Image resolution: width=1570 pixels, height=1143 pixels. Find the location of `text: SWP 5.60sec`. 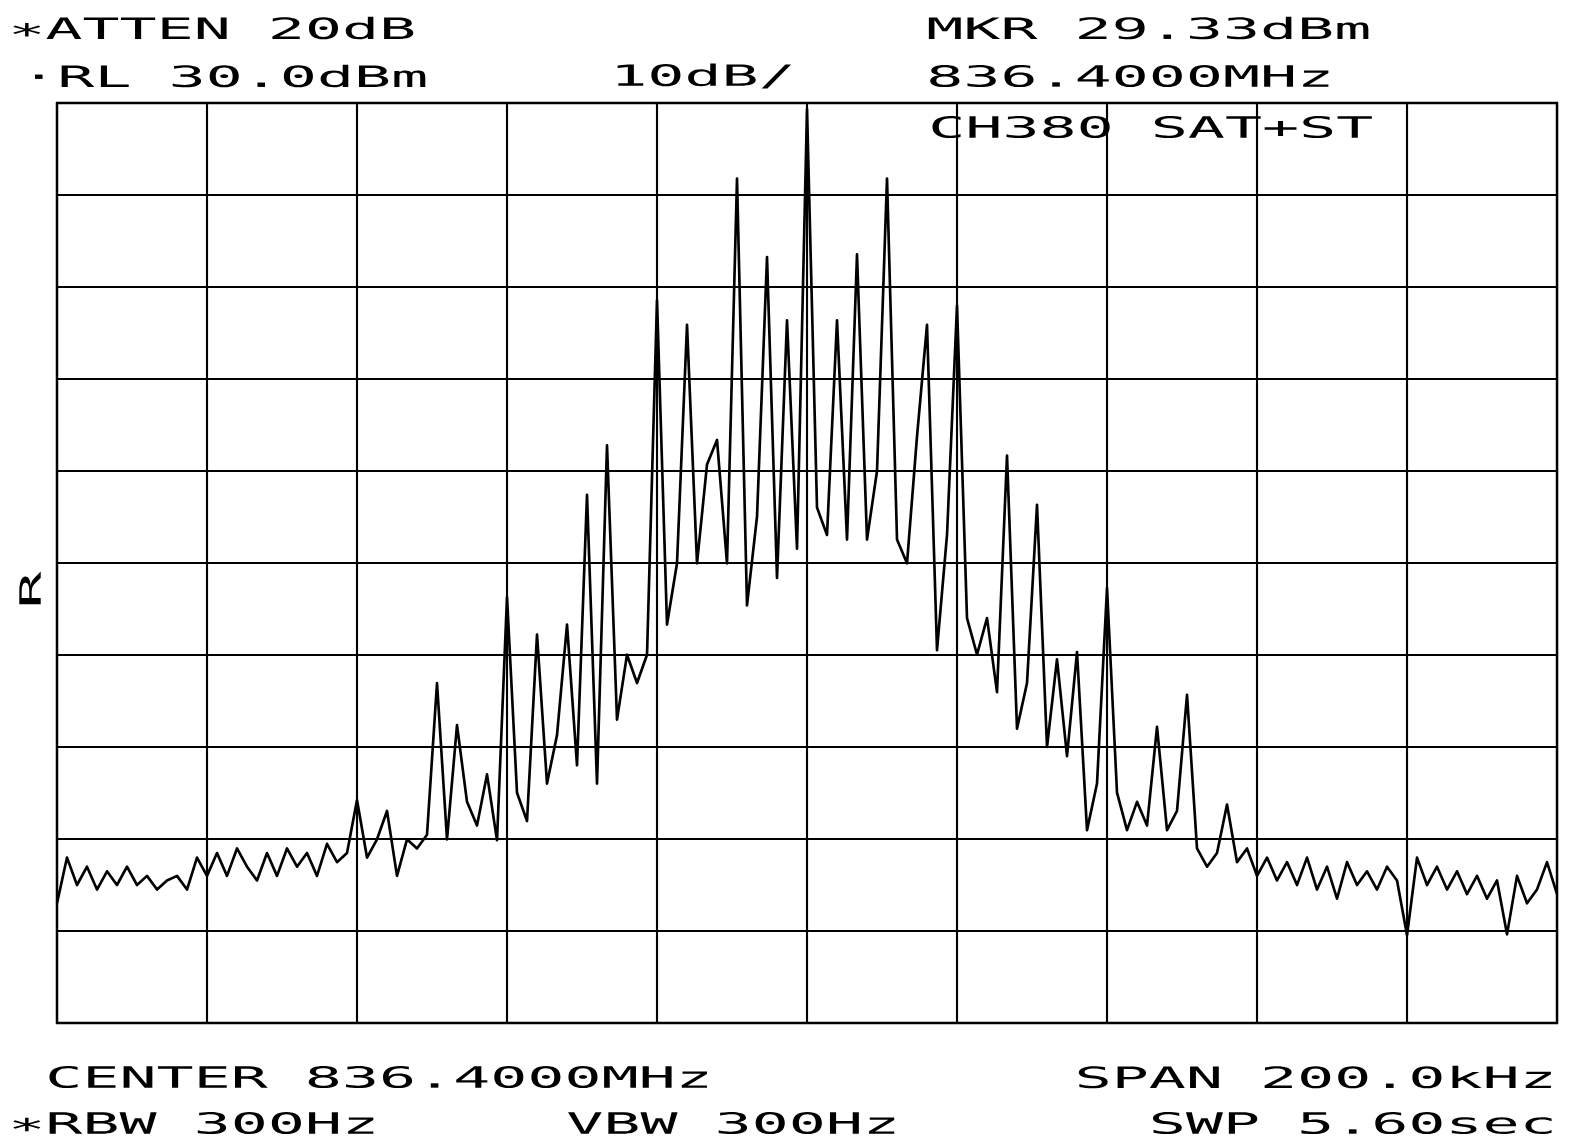

text: SWP 5.60sec is located at coordinates (1352, 1123).